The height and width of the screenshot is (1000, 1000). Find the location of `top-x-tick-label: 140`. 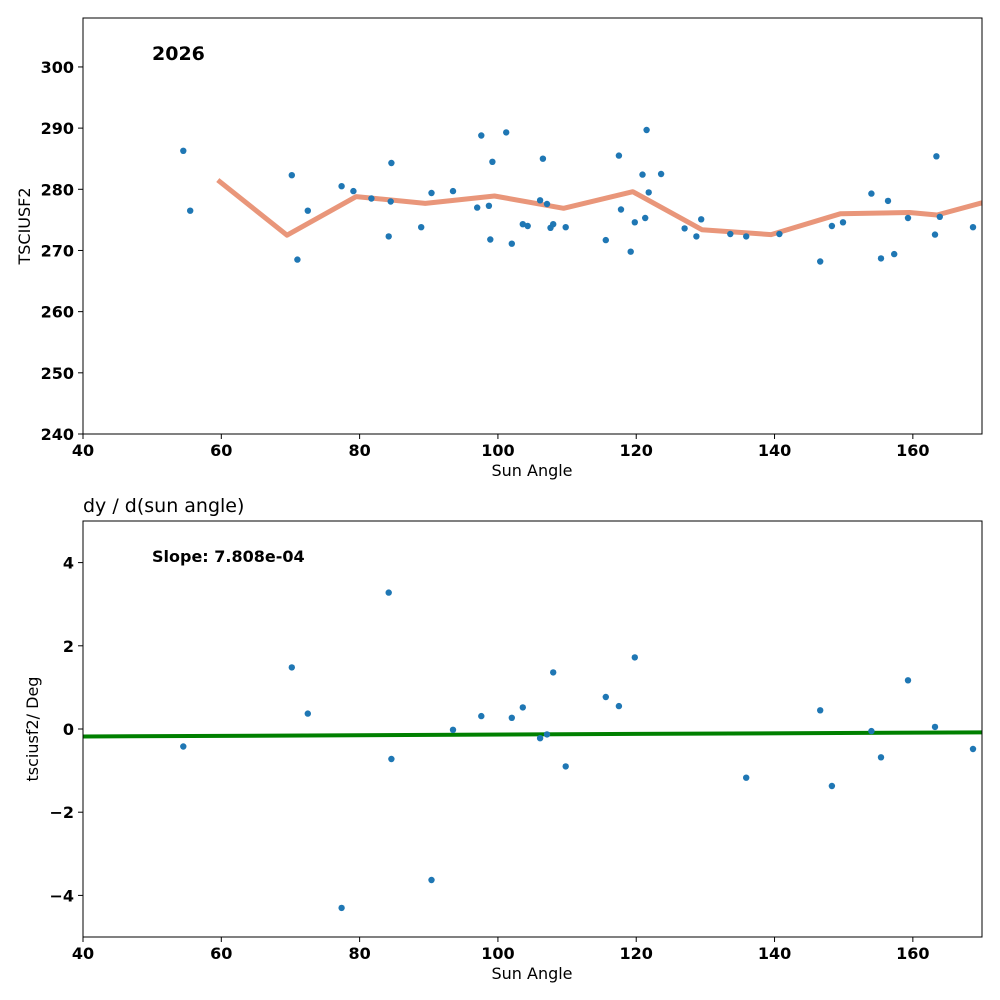

top-x-tick-label: 140 is located at coordinates (774, 450).